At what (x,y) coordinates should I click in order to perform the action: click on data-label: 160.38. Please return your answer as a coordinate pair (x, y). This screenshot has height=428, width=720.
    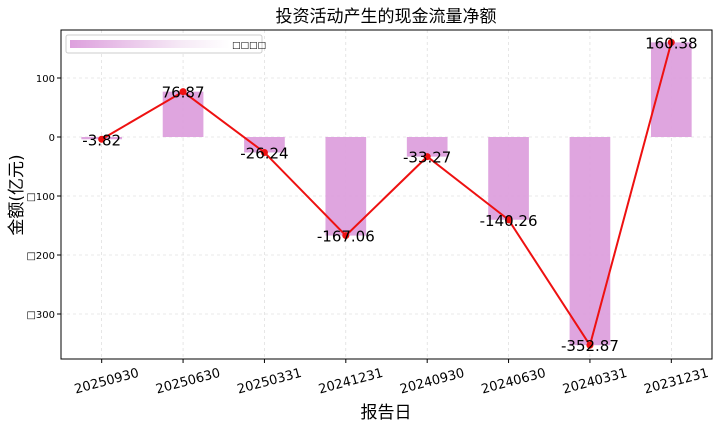
    Looking at the image, I should click on (671, 43).